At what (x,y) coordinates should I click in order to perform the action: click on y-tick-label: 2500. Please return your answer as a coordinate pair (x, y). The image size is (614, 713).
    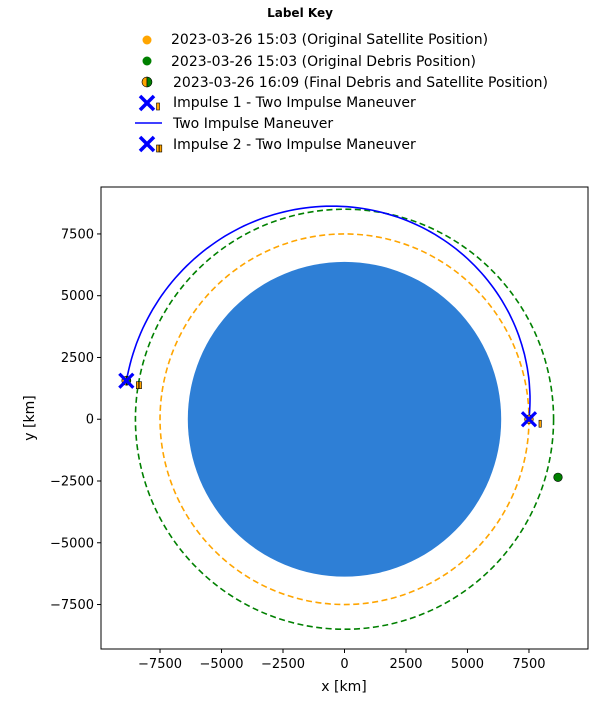
    Looking at the image, I should click on (77, 358).